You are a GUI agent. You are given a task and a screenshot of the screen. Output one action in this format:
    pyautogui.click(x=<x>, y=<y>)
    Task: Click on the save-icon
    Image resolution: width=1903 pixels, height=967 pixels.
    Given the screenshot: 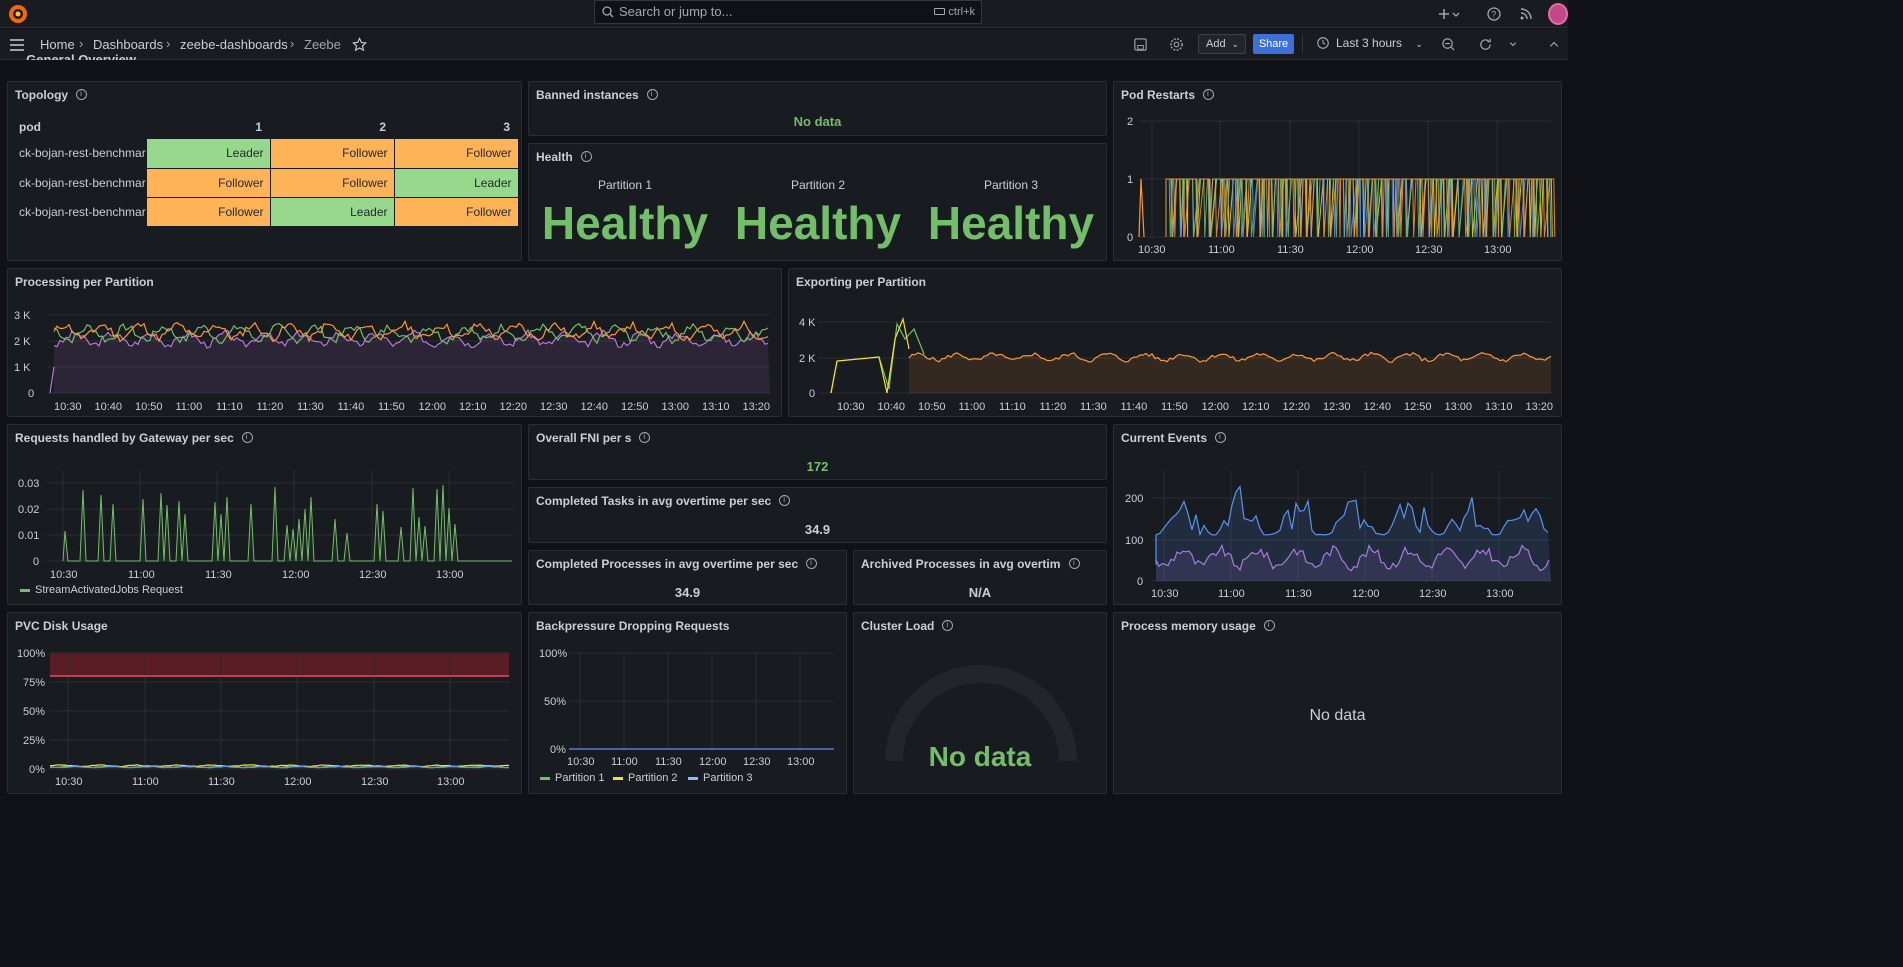 What is the action you would take?
    pyautogui.click(x=1140, y=44)
    